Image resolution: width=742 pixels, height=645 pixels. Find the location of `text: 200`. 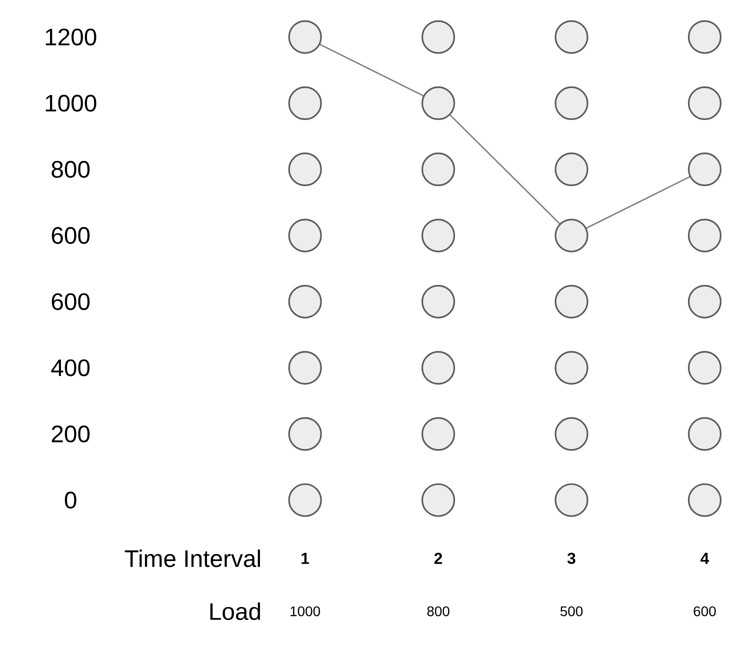

text: 200 is located at coordinates (71, 434).